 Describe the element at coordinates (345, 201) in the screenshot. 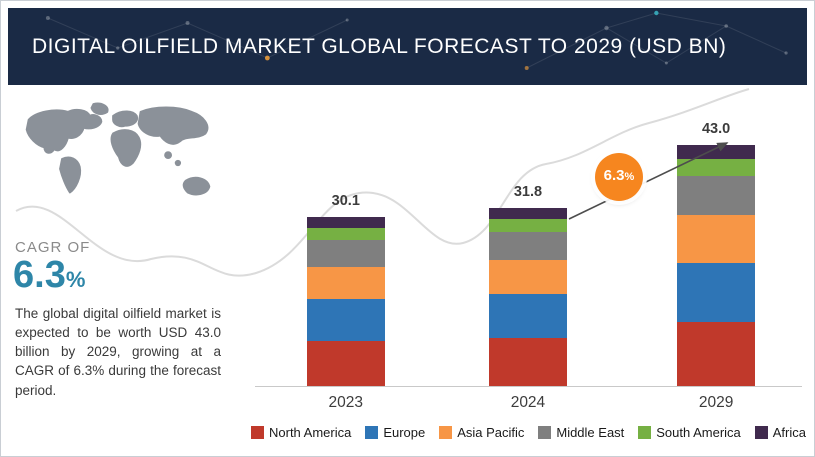

I see `bar-total-label-2023: 30.1` at that location.